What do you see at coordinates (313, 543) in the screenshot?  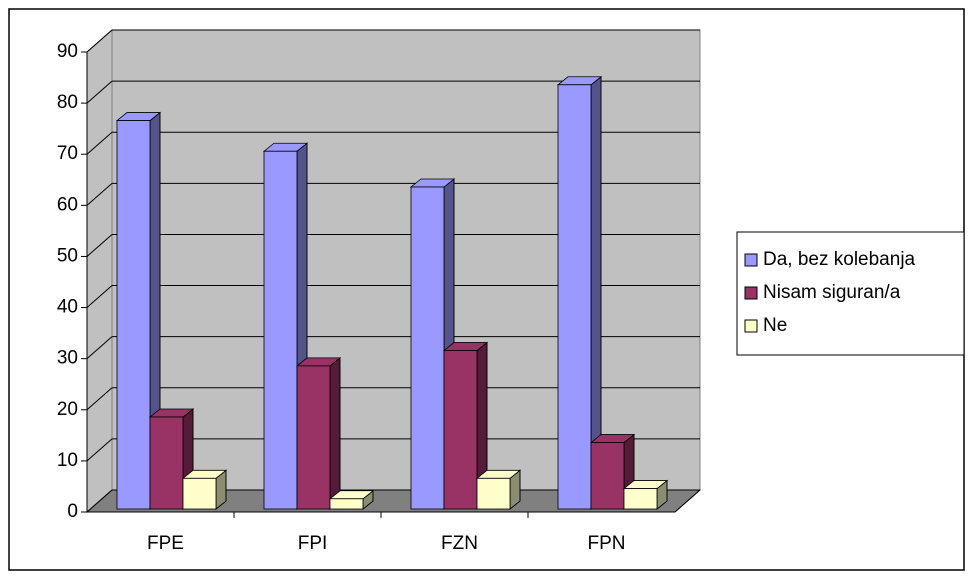 I see `x-tick-label: FPI` at bounding box center [313, 543].